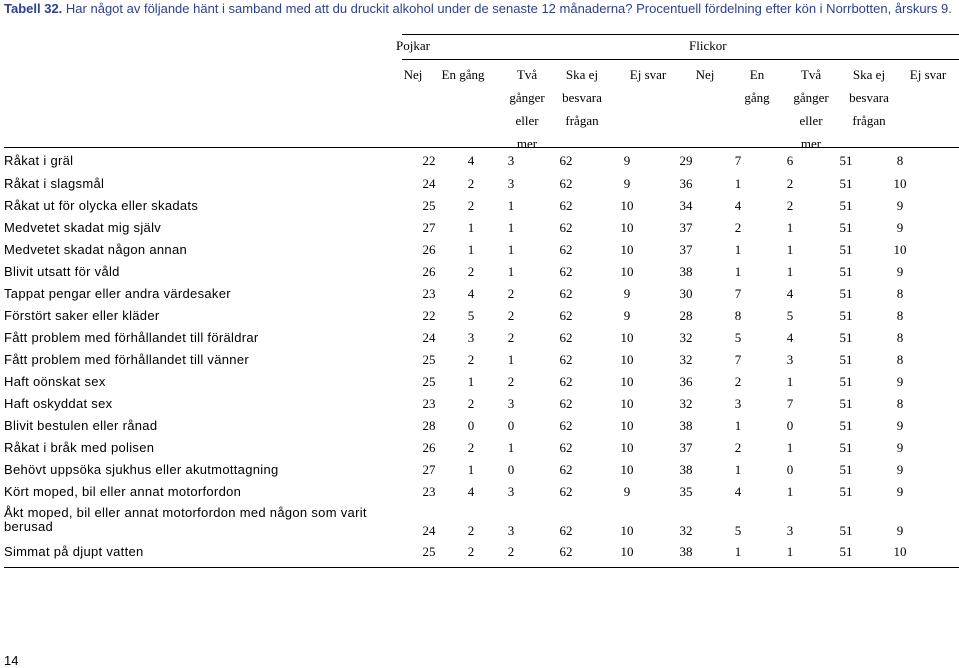  I want to click on row-label: Blivit utsatt för våld, so click(62, 271).